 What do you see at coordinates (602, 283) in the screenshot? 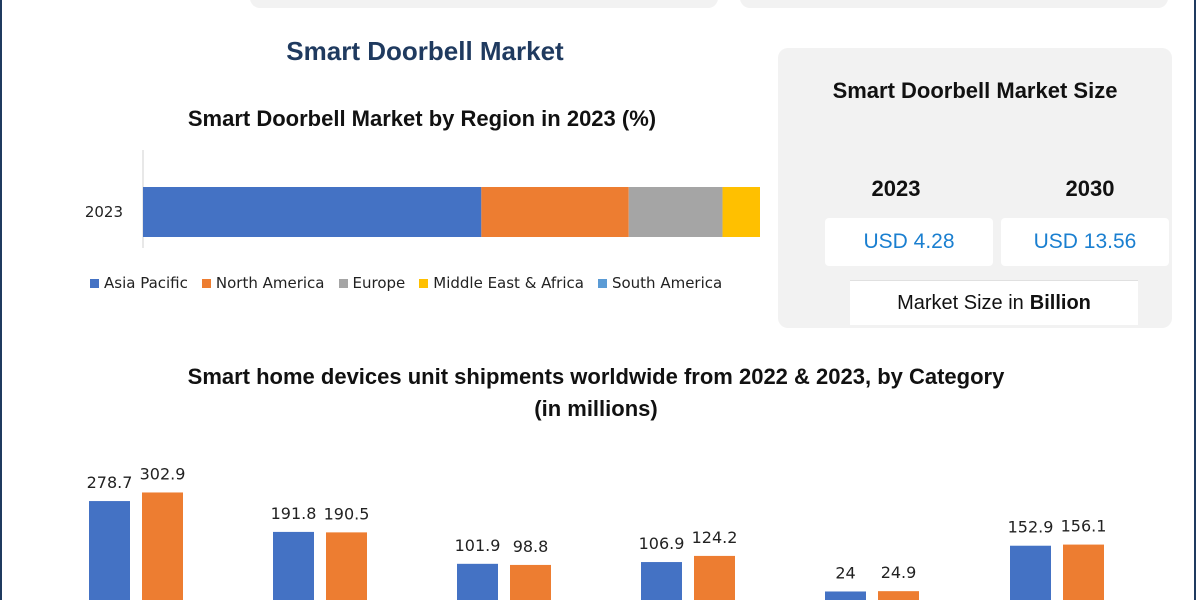
I see `legend-swatch-south-america` at bounding box center [602, 283].